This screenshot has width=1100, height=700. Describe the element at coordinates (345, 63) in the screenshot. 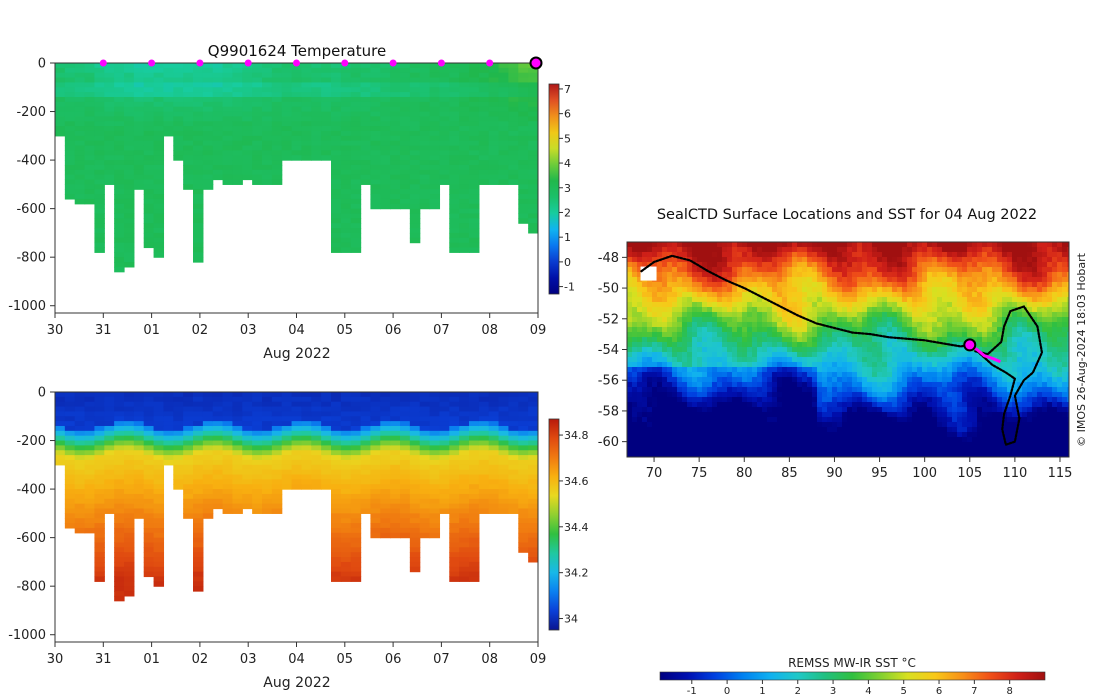

I see `profile-marker` at that location.